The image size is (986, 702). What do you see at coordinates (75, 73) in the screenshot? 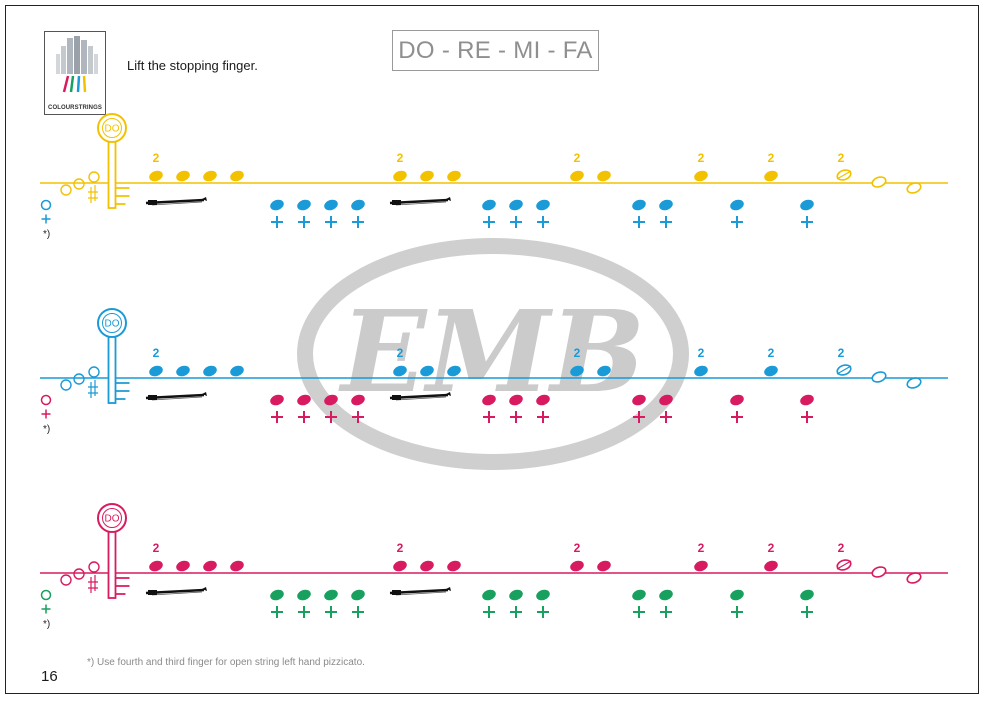
I see `colourstrings-logo: COLOURSTRINGS` at bounding box center [75, 73].